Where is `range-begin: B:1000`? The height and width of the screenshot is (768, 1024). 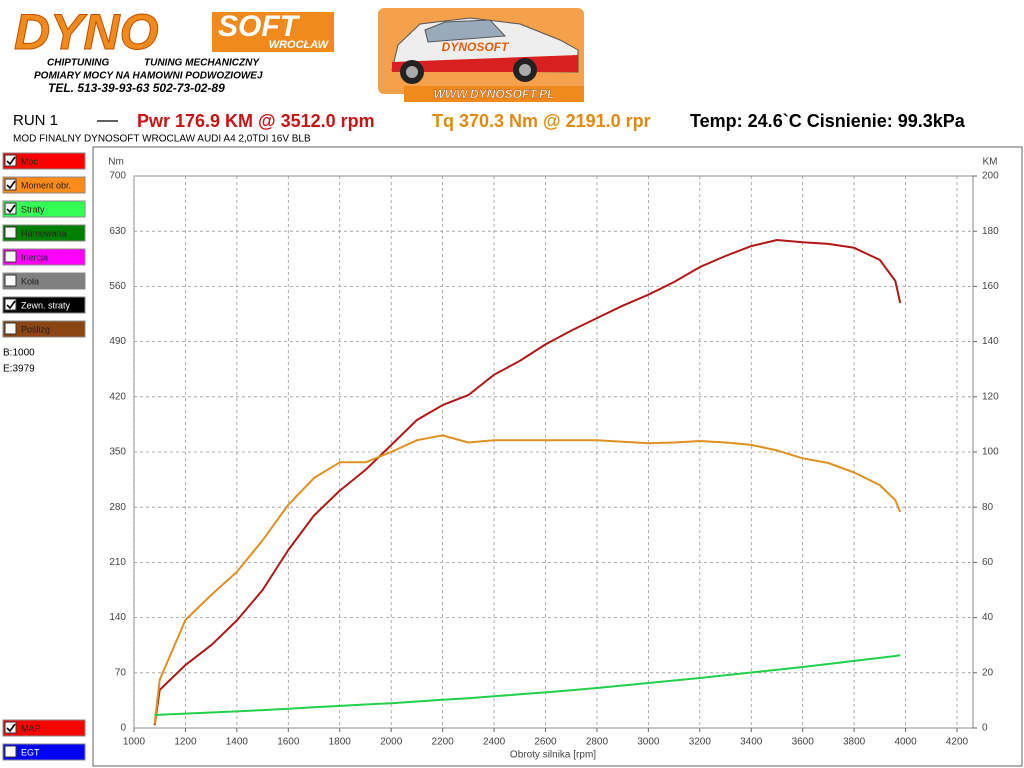 range-begin: B:1000 is located at coordinates (19, 353).